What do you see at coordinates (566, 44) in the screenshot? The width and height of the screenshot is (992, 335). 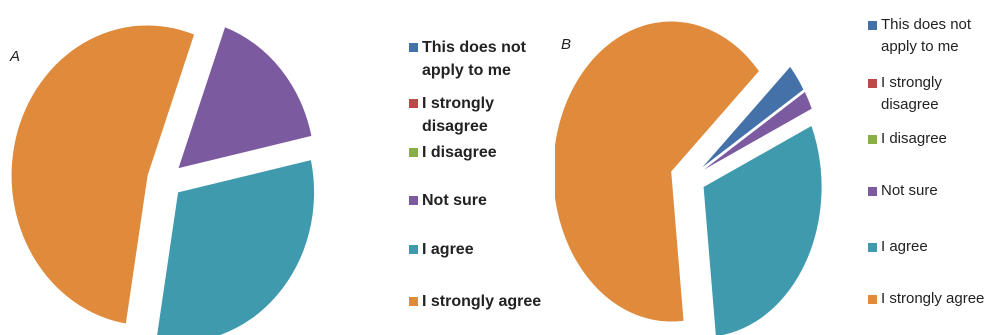 I see `panel-label-b: B` at bounding box center [566, 44].